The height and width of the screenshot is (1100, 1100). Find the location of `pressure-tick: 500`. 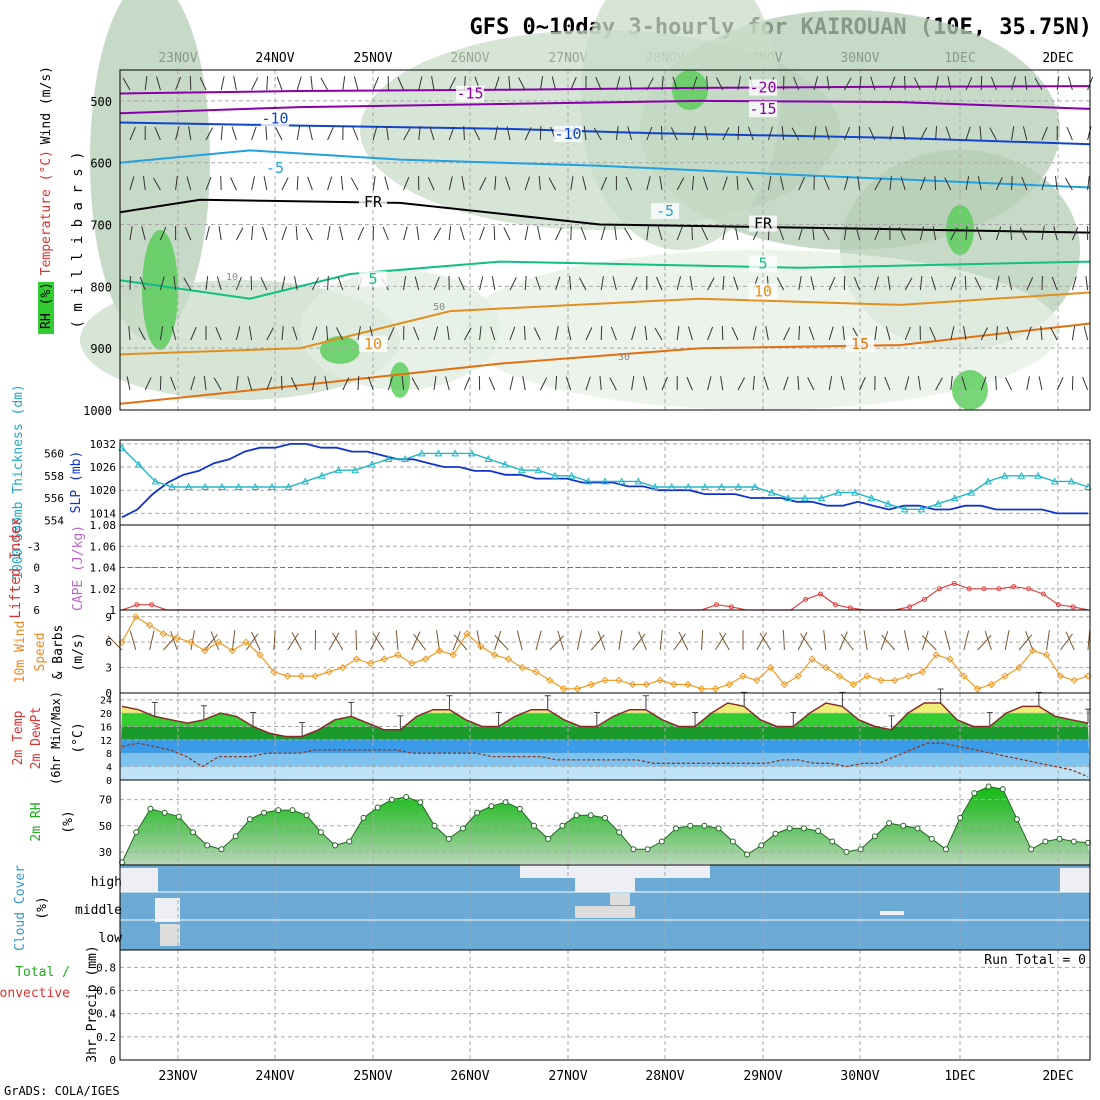

pressure-tick: 500 is located at coordinates (101, 102).